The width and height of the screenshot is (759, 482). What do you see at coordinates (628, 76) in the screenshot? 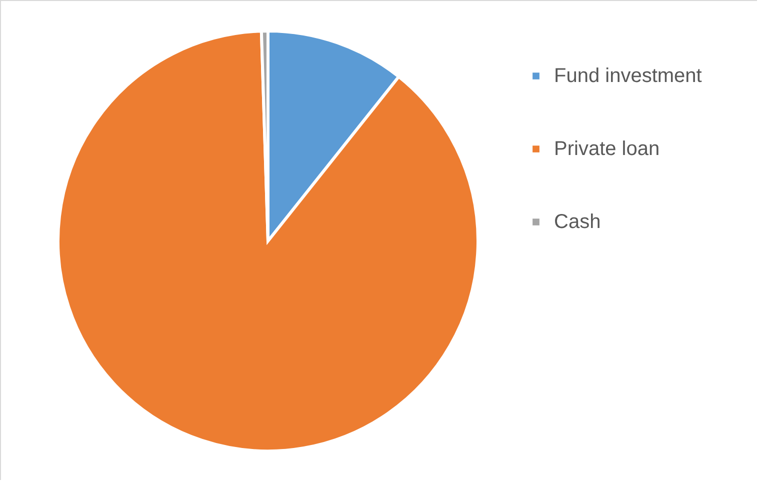
I see `legend-label: Fund investment` at bounding box center [628, 76].